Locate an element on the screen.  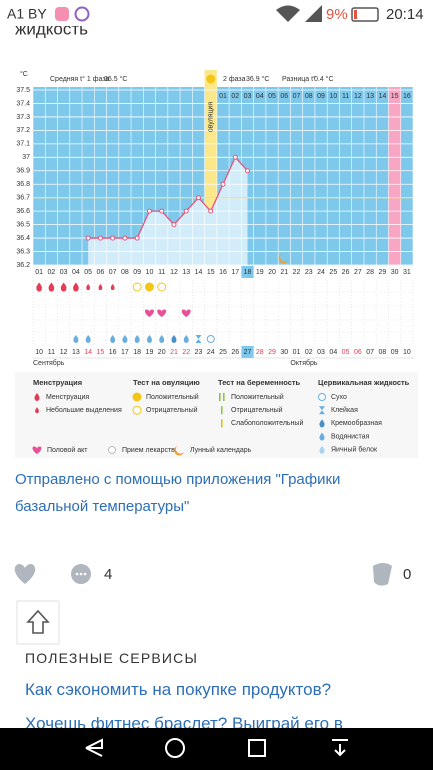
date: 17 is located at coordinates (125, 352).